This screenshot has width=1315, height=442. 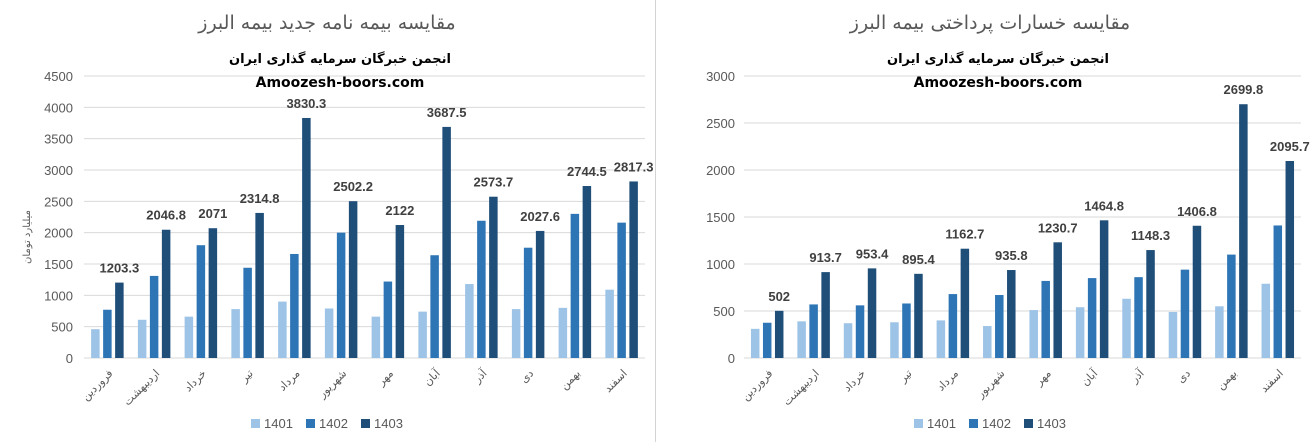 I want to click on chart-1-data-label: 1162.7, so click(x=964, y=234).